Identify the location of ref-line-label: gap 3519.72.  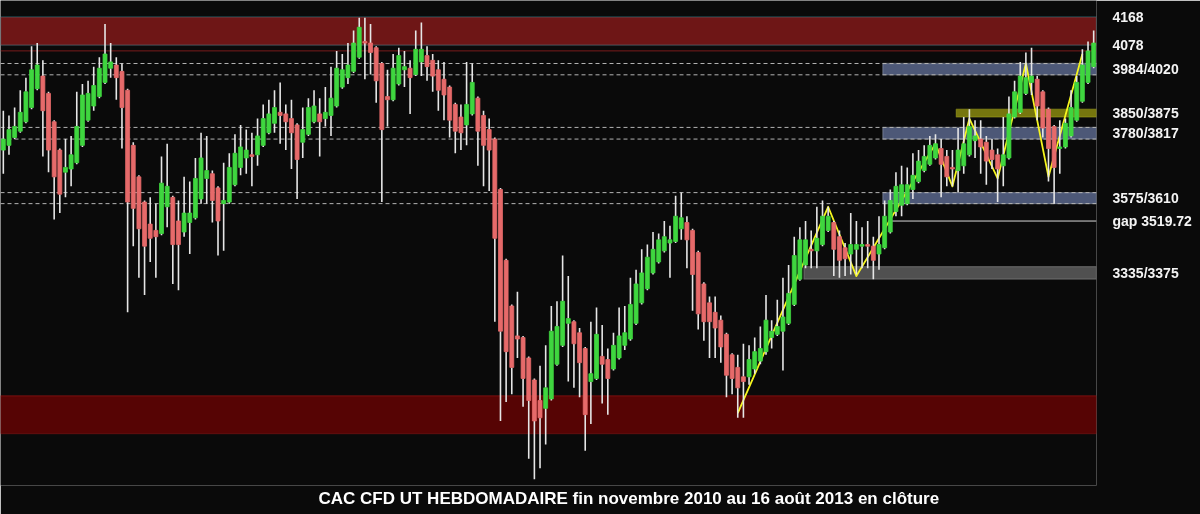
(1152, 221).